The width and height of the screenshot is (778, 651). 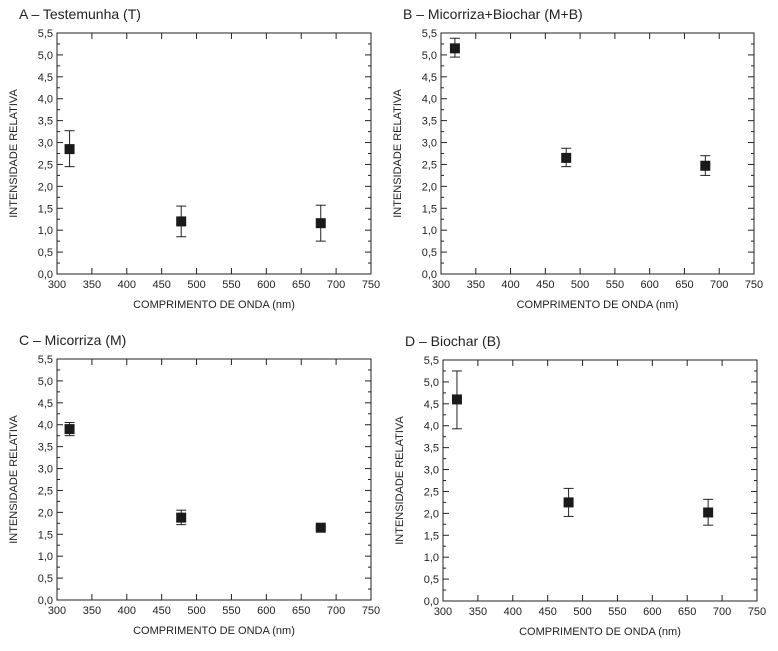 What do you see at coordinates (453, 341) in the screenshot?
I see `chart-title: D – Biochar (B)` at bounding box center [453, 341].